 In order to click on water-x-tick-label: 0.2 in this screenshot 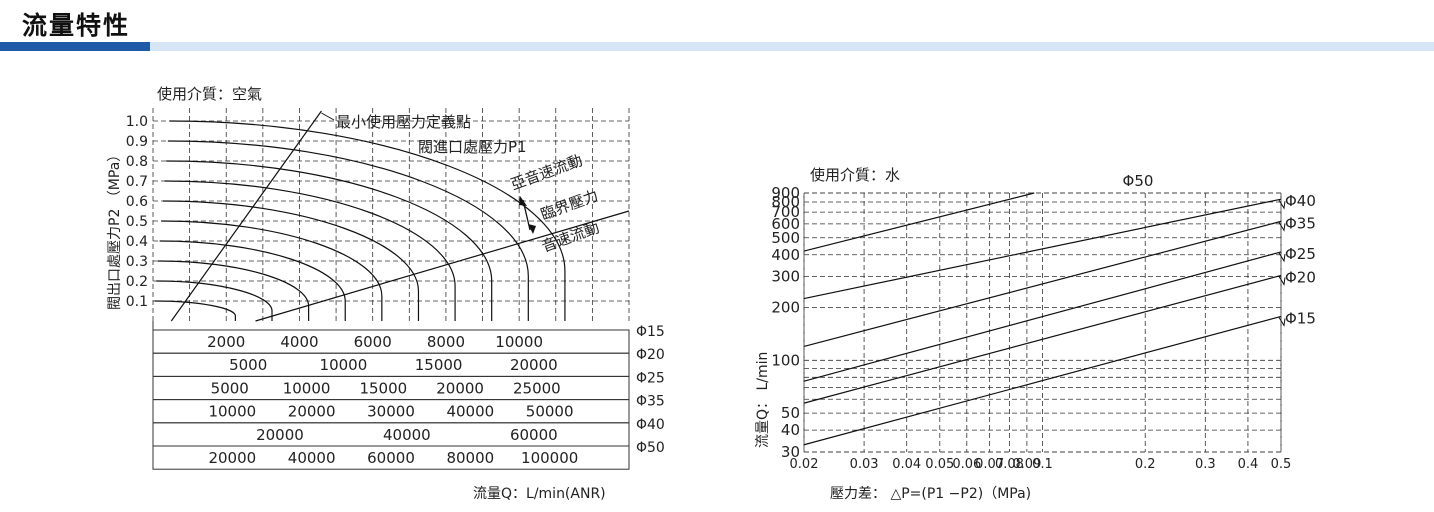, I will do `click(1145, 464)`.